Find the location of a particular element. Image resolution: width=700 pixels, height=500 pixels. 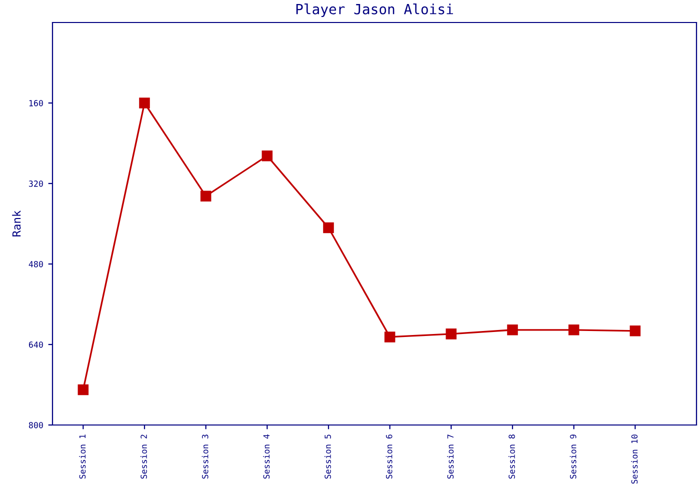

x-tick-label: Session 3 is located at coordinates (205, 456).